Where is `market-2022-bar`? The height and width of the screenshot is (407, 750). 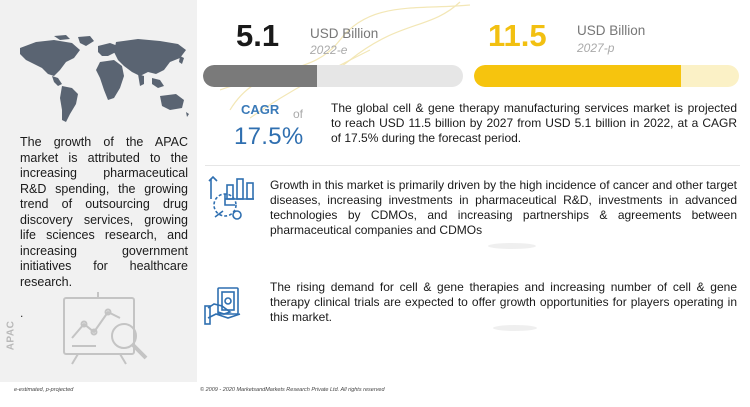 market-2022-bar is located at coordinates (333, 76).